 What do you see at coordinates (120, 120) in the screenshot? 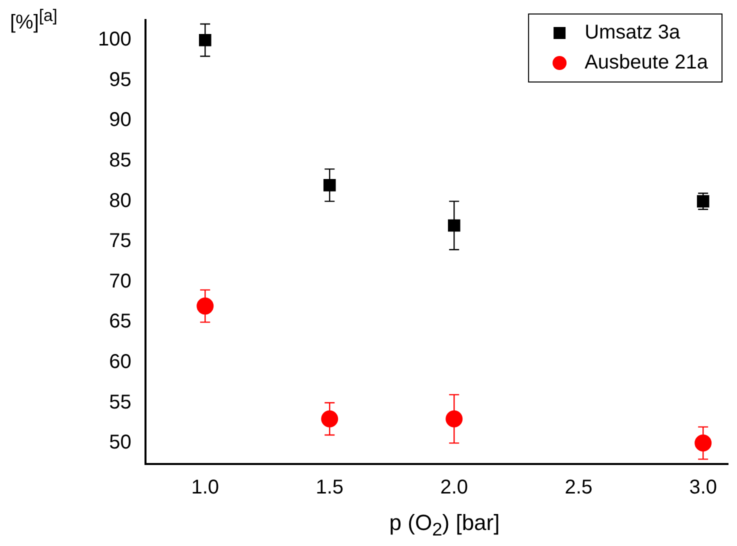
I see `y-tick-label: 90` at bounding box center [120, 120].